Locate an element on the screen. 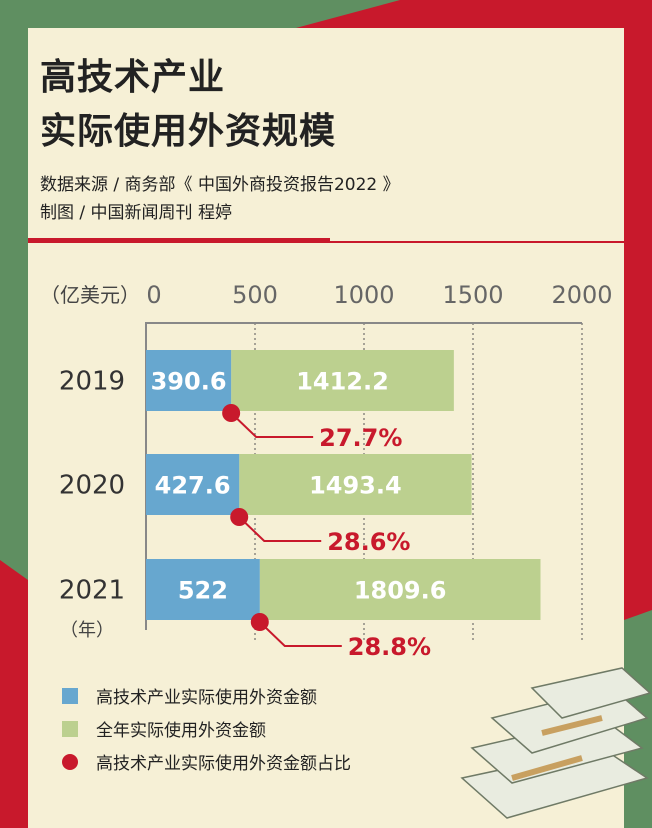 This screenshot has width=652, height=828. bar-label-total: 1412.2 is located at coordinates (342, 382).